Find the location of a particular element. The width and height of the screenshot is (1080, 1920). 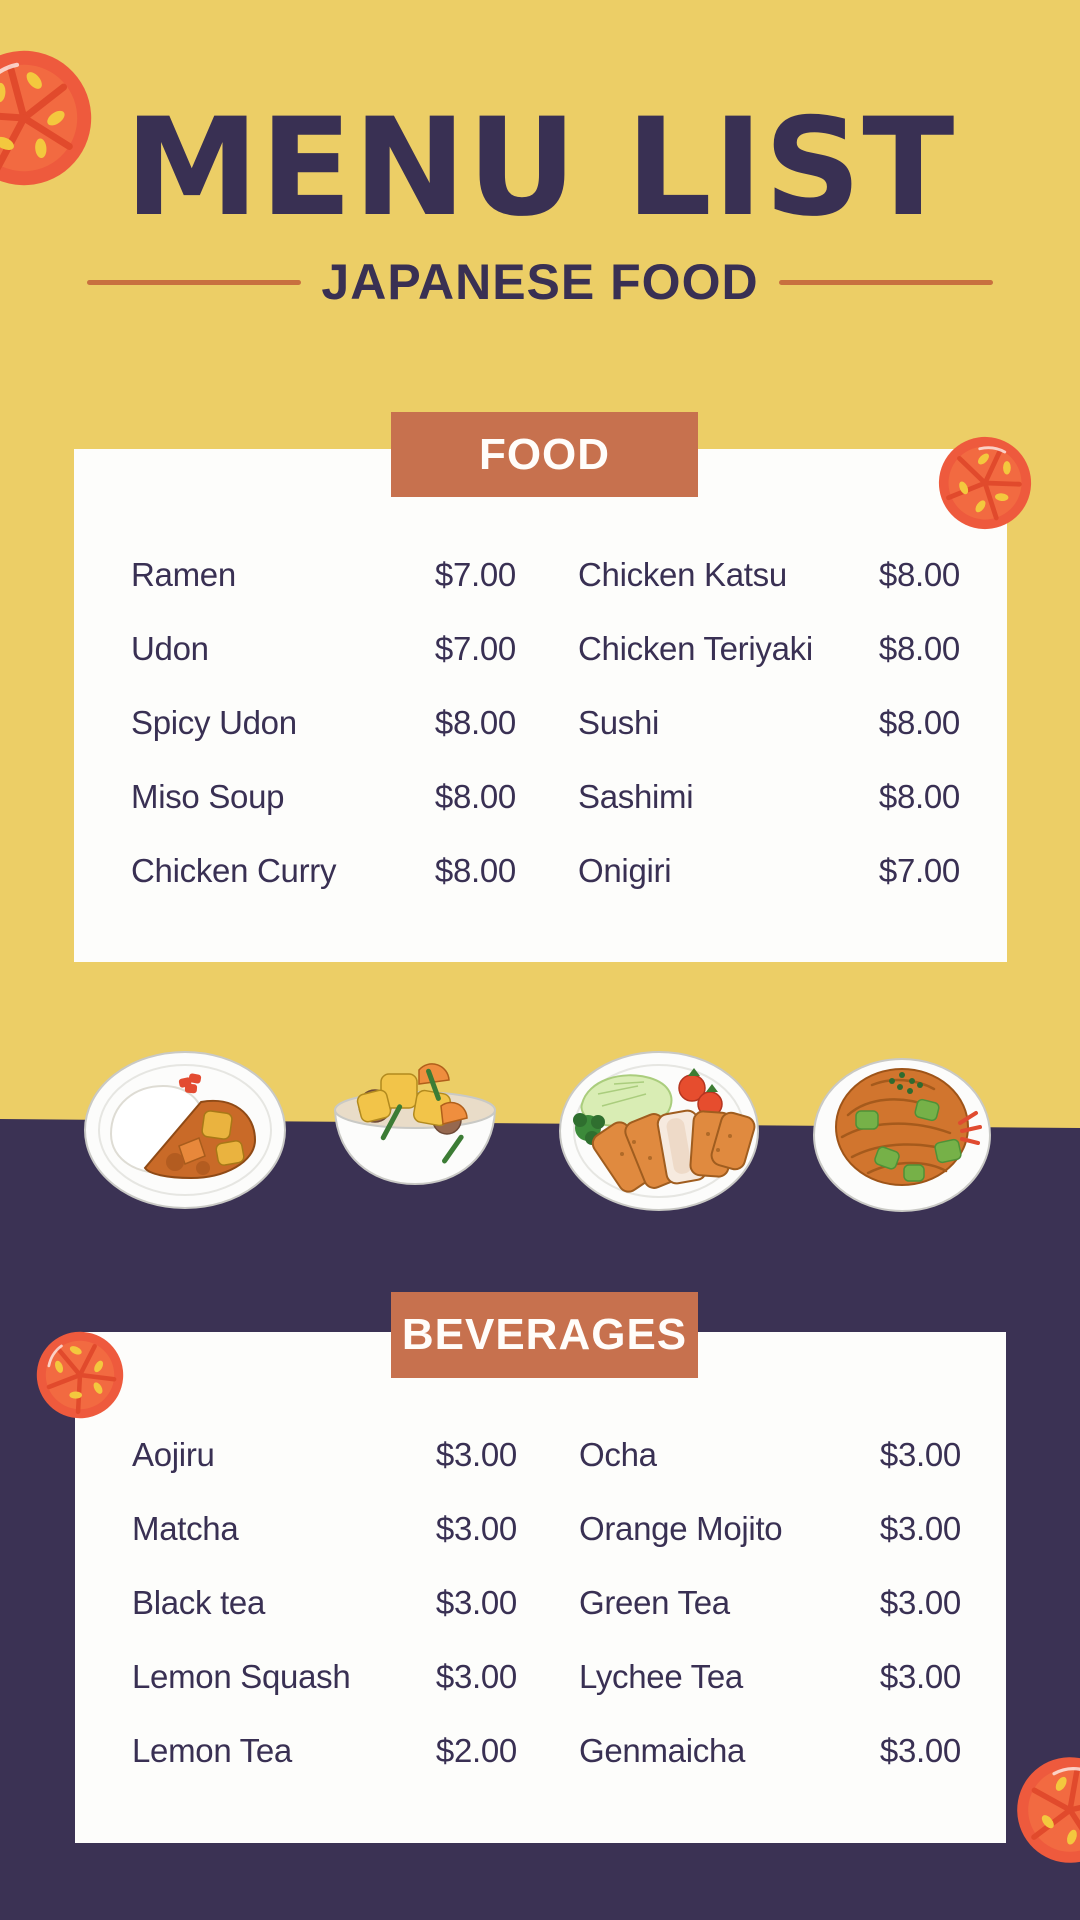

item-name: Sashimi is located at coordinates (636, 796).